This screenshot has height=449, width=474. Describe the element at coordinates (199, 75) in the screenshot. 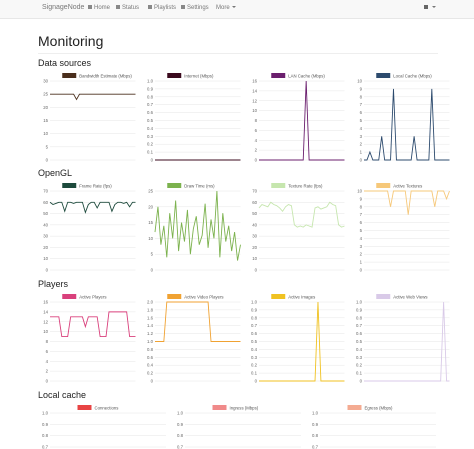

I see `legend-label: Internet (Mbps)` at that location.